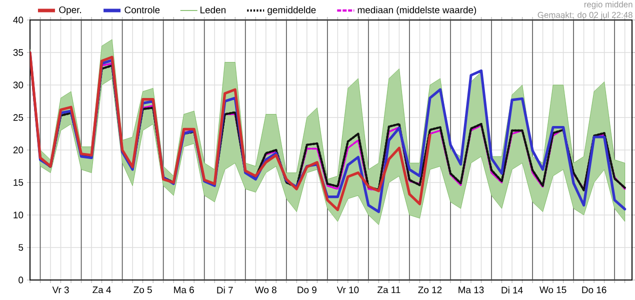  Describe the element at coordinates (553, 290) in the screenshot. I see `x-tick-label: Wo 15` at that location.